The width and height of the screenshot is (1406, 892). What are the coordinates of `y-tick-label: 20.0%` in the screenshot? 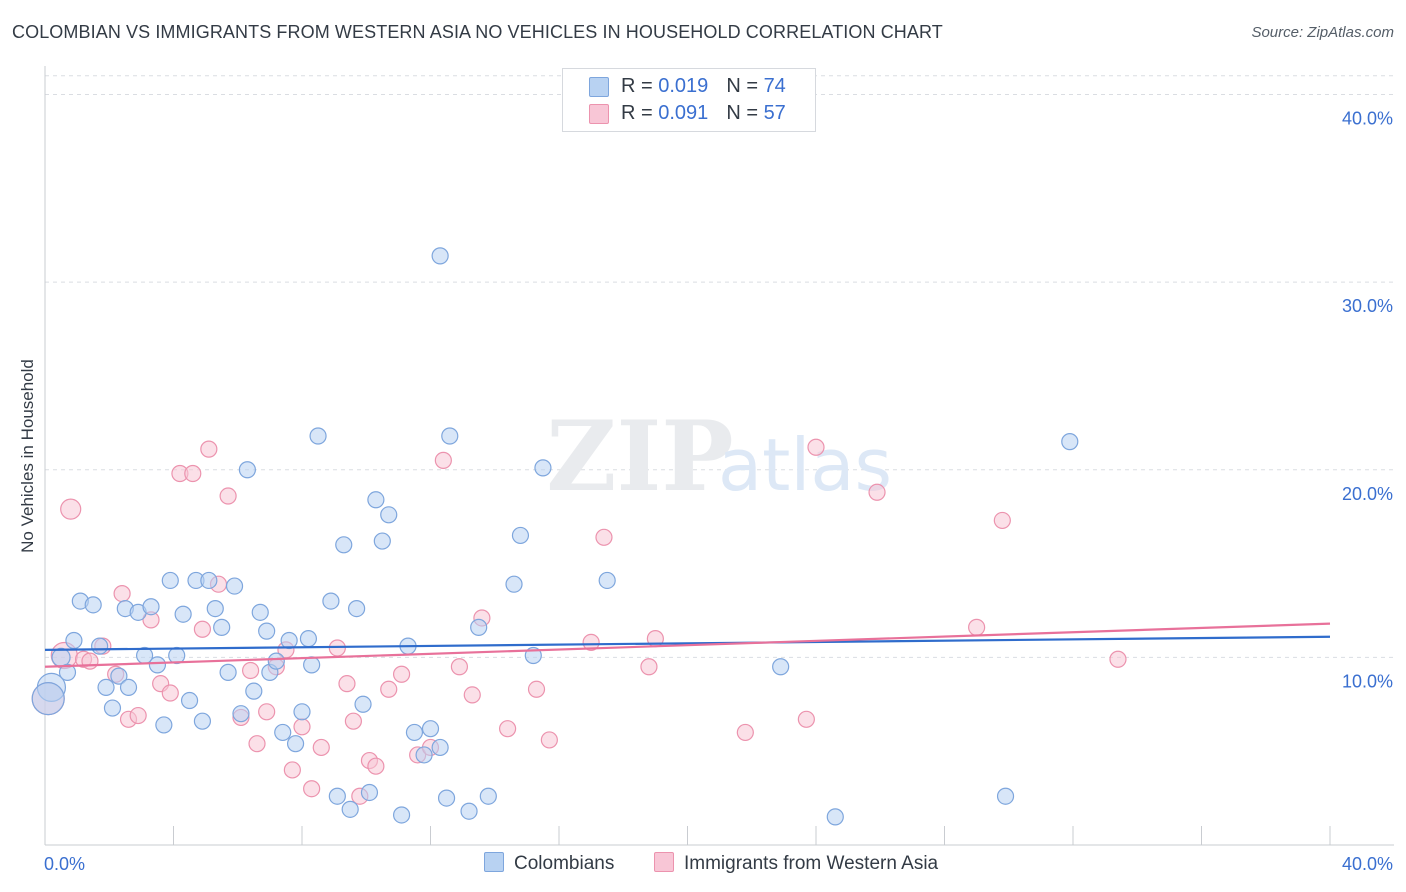 It's located at (1367, 494).